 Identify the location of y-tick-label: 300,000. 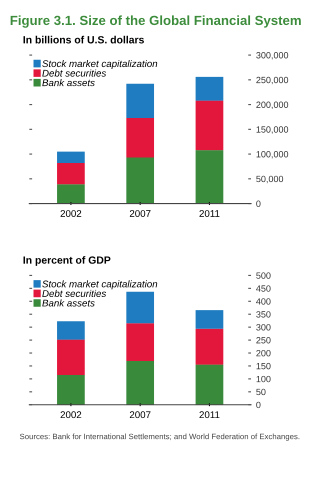
(272, 56).